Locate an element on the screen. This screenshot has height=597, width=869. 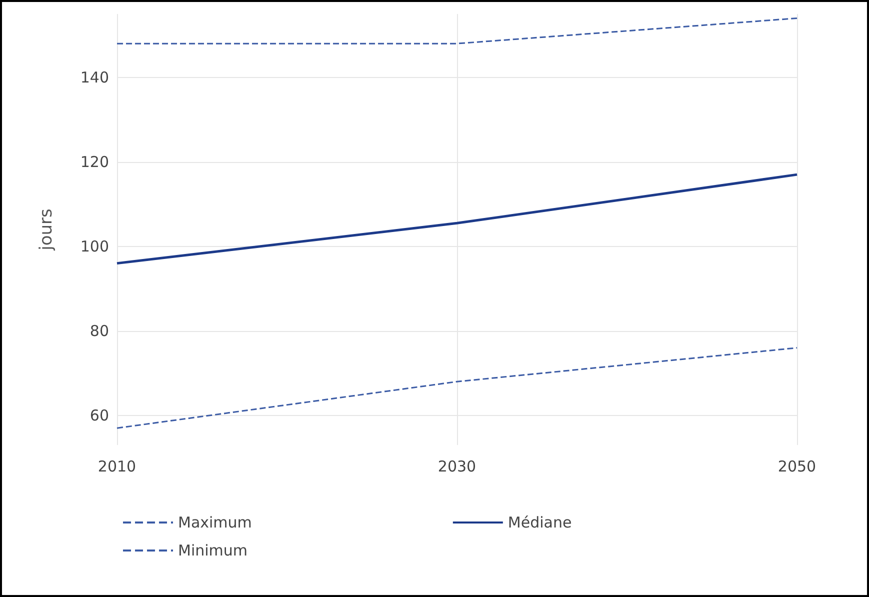
x-tick-label: 2010 is located at coordinates (117, 467).